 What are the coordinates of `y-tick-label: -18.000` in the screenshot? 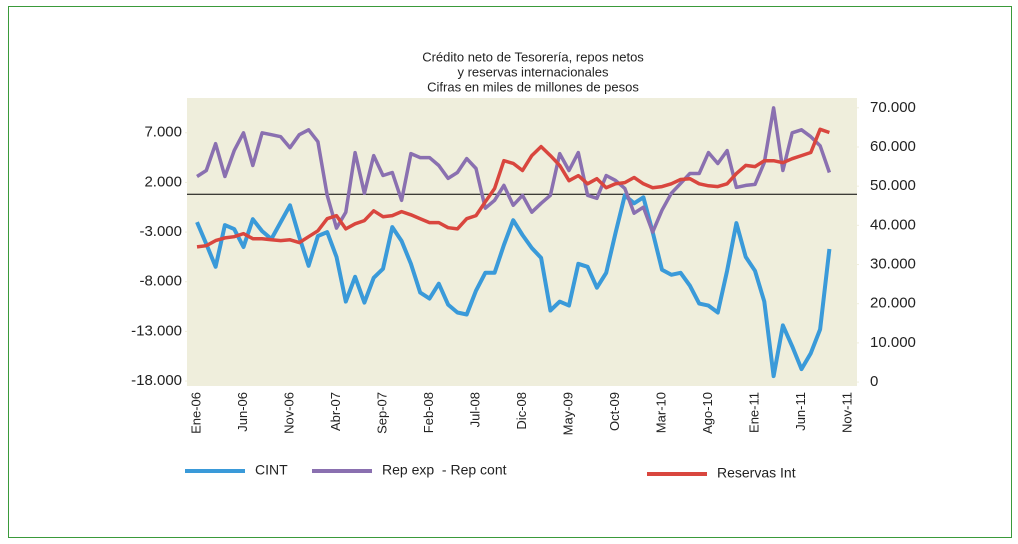 It's located at (156, 380).